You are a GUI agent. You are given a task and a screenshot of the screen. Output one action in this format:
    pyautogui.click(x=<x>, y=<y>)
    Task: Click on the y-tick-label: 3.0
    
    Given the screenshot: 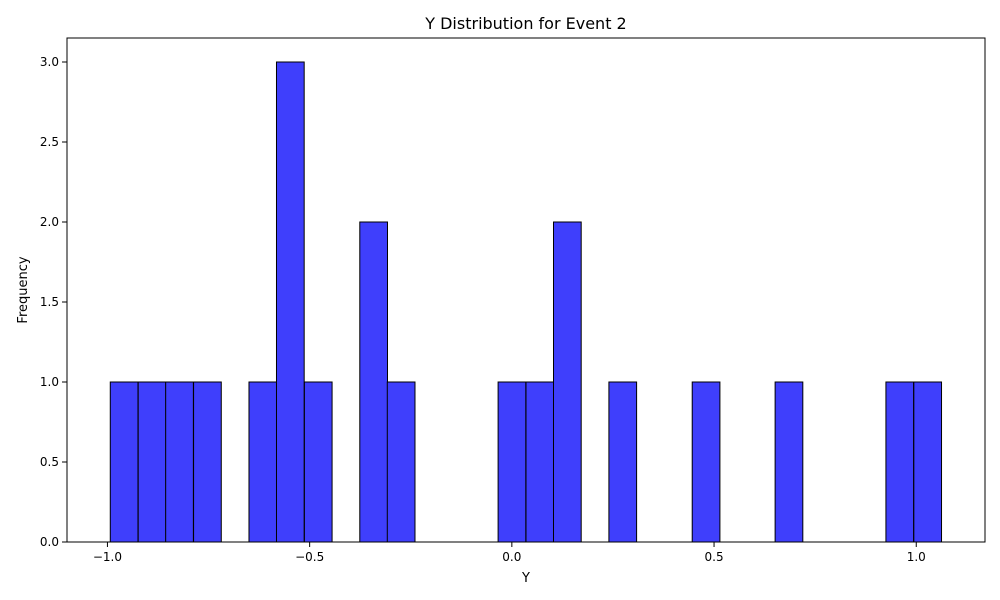 What is the action you would take?
    pyautogui.click(x=49, y=62)
    